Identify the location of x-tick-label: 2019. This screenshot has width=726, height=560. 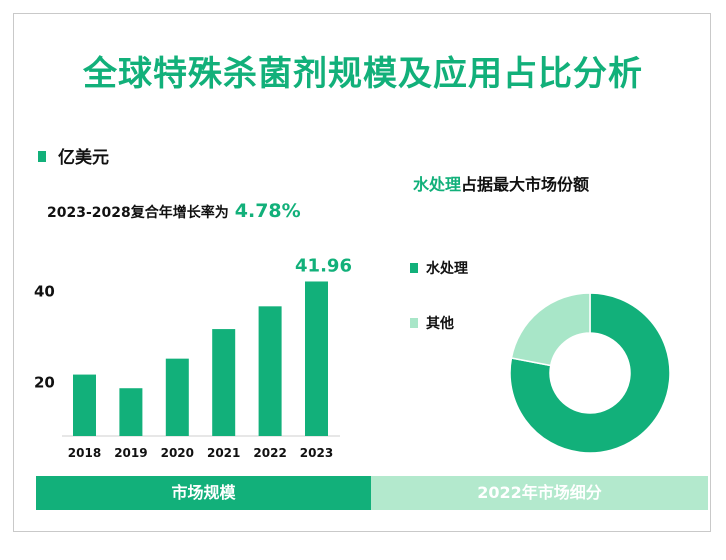
(130, 453).